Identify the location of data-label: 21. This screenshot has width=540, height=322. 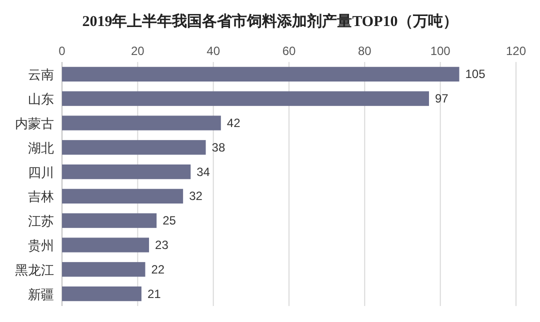
(154, 293).